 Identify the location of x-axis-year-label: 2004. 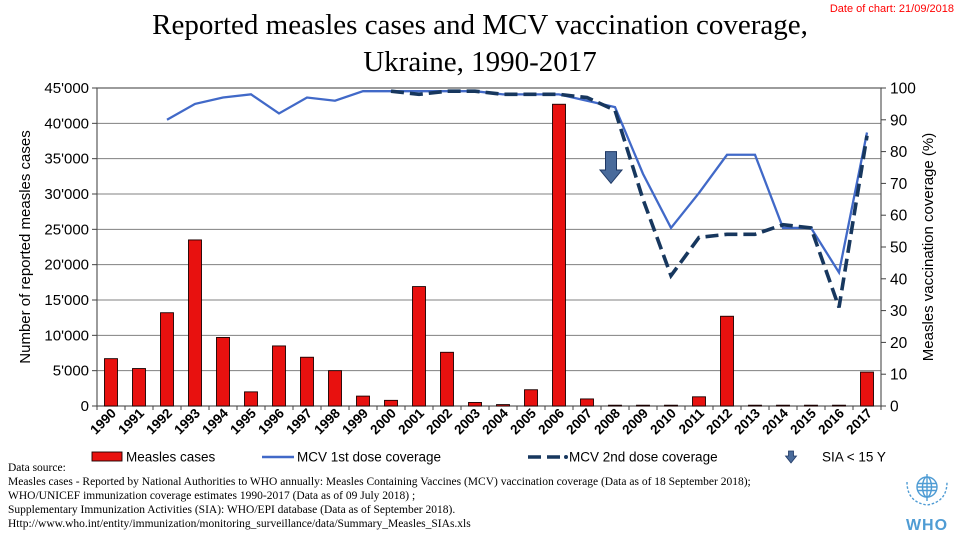
(495, 421).